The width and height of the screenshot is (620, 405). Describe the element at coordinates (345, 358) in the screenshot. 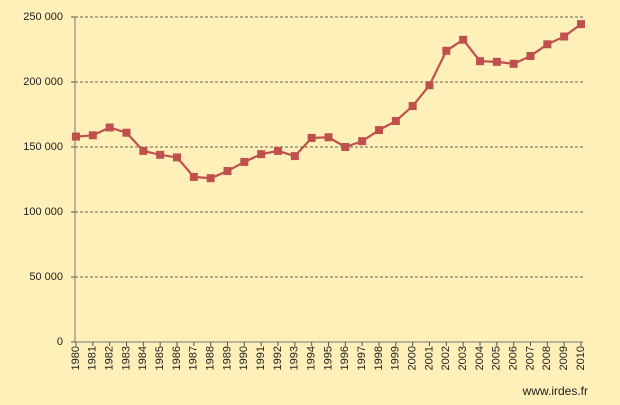

I see `x-tick-label: 1996` at that location.